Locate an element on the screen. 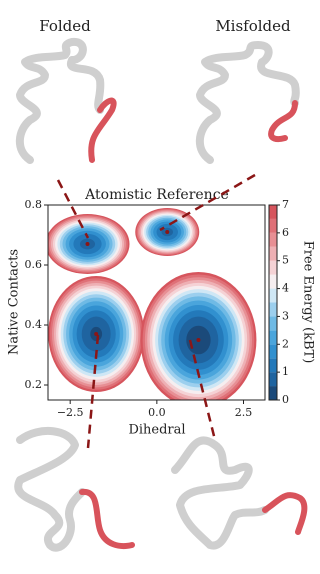 The height and width of the screenshot is (574, 320). colorbar-tick-label: 4 is located at coordinates (285, 288).